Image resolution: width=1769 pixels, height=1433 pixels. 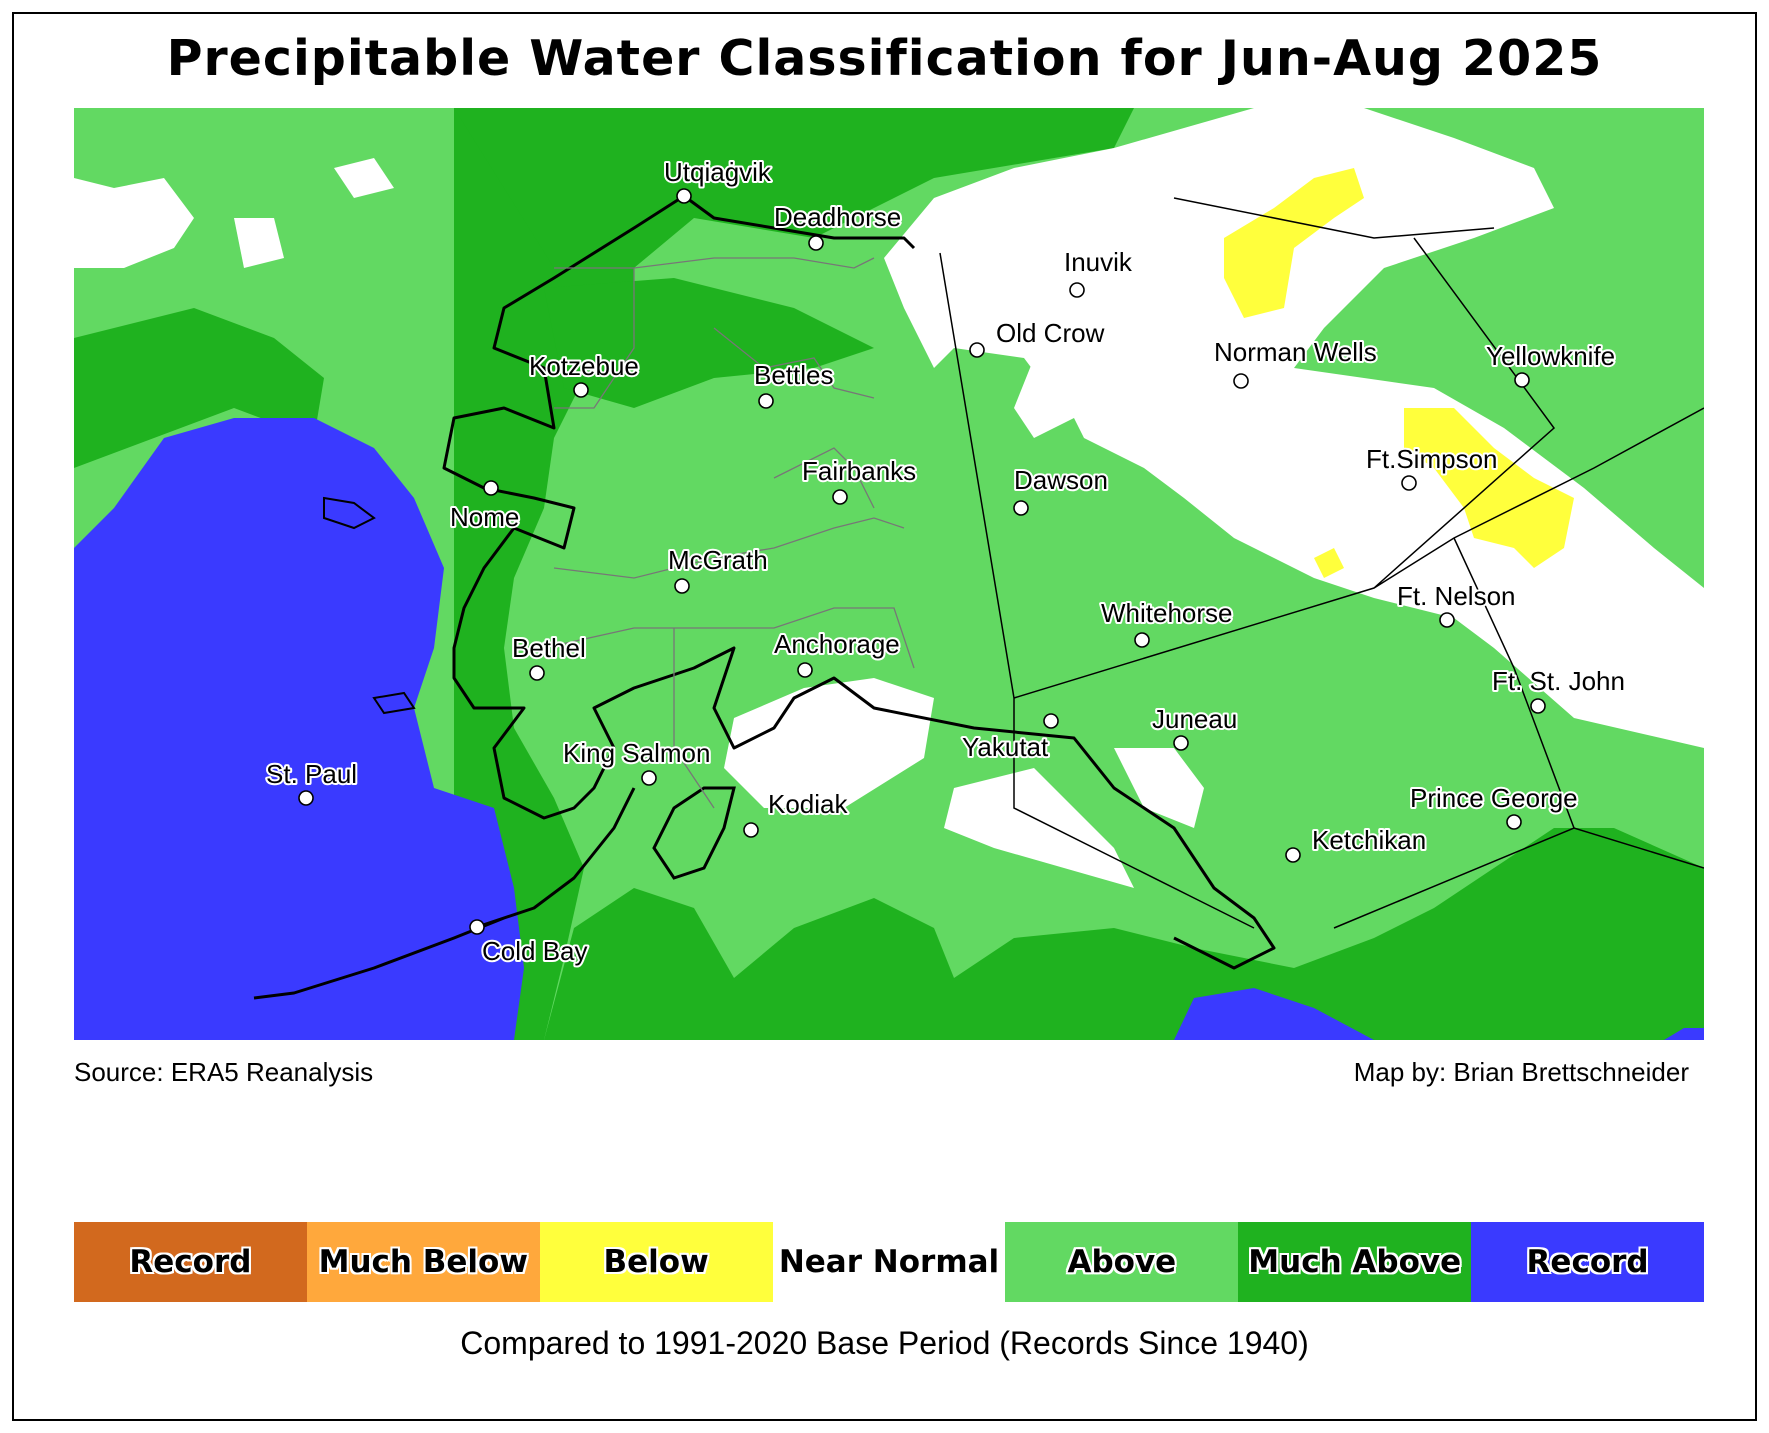 I want to click on city-label-yellowknife: Yellowknife, so click(x=1550, y=356).